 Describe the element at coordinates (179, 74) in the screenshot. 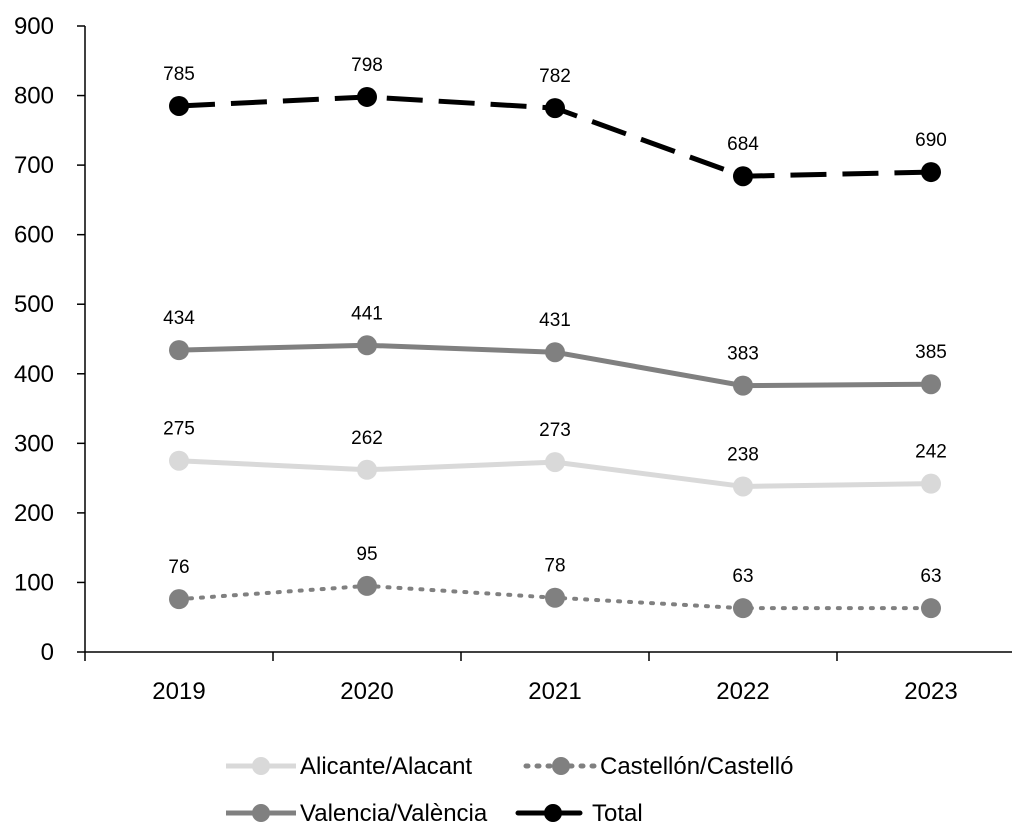

I see `data-label: 785` at that location.